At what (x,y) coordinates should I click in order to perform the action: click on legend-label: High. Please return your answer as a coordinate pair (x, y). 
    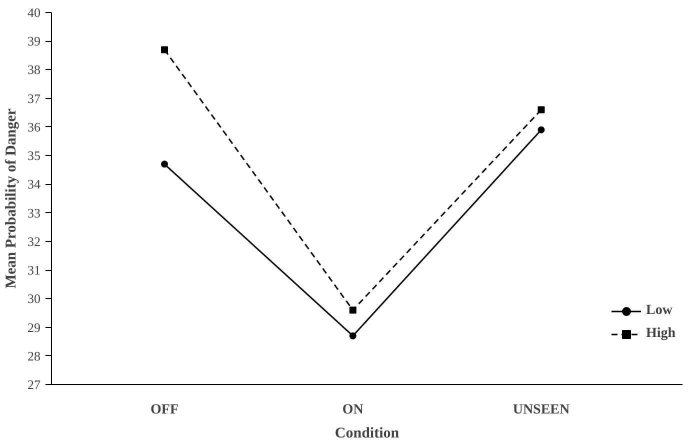
    Looking at the image, I should click on (661, 334).